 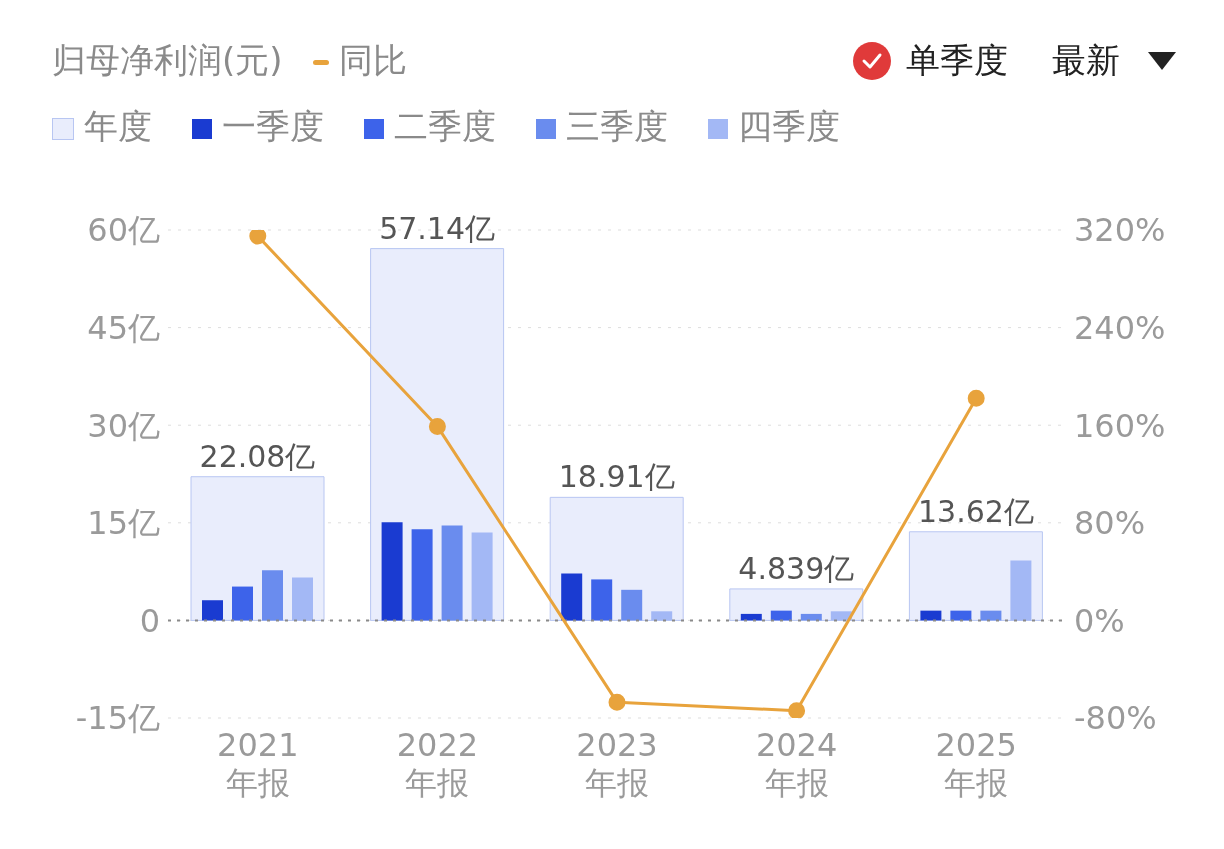 I want to click on y-tick-label: 0, so click(x=149, y=620).